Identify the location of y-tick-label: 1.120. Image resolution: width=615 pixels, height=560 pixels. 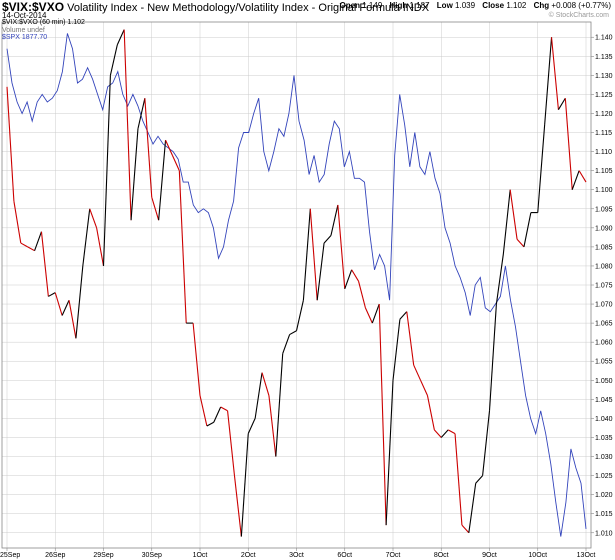
(604, 114).